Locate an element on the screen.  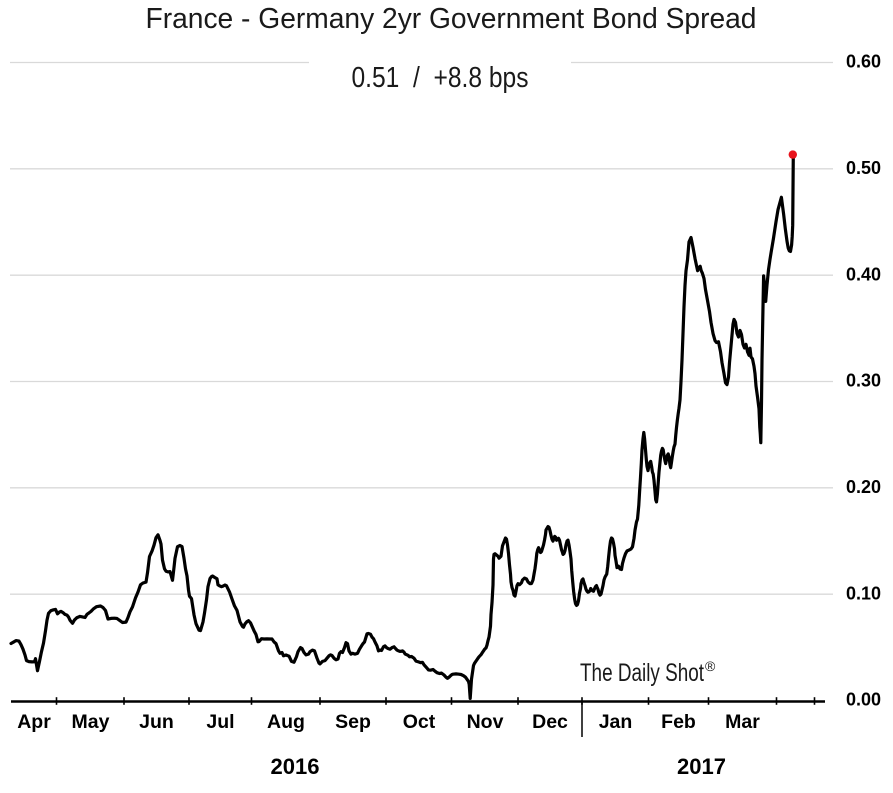
svg-text: Feb is located at coordinates (678, 722).